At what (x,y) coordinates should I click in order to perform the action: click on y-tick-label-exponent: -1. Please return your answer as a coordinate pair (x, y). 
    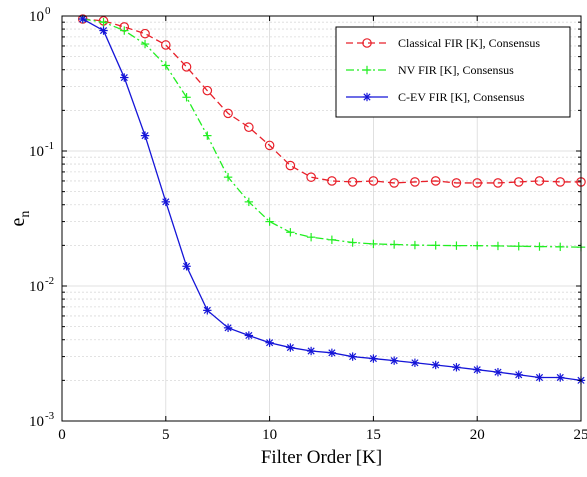
    Looking at the image, I should click on (49, 146).